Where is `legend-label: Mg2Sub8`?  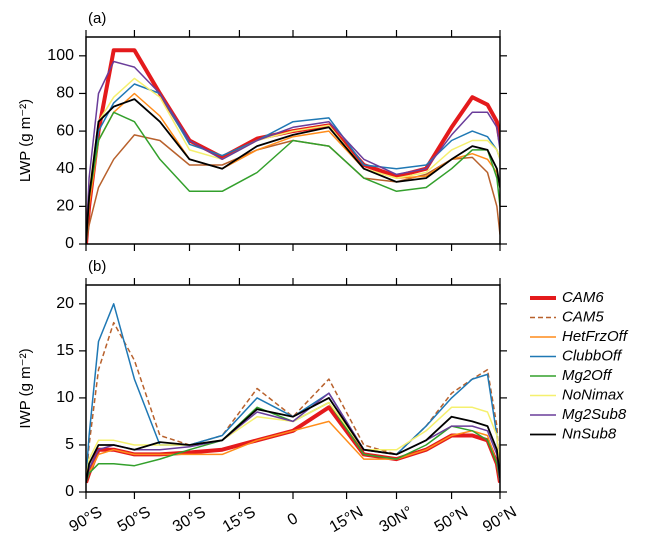 legend-label: Mg2Sub8 is located at coordinates (594, 414).